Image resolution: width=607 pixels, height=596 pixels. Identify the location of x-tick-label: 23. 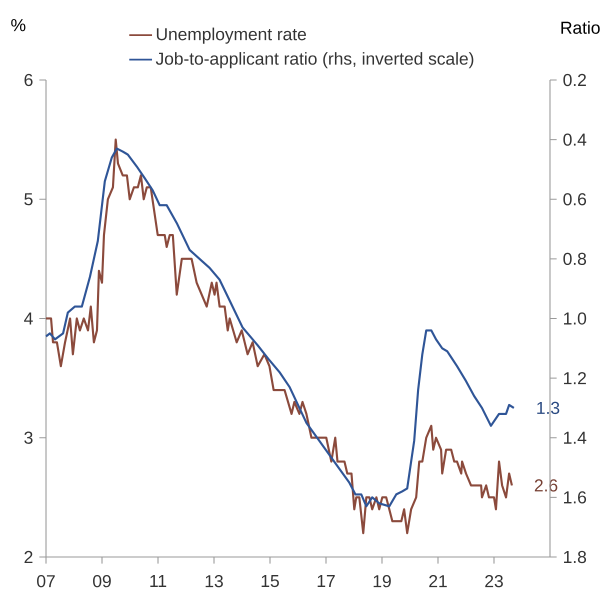
(494, 581).